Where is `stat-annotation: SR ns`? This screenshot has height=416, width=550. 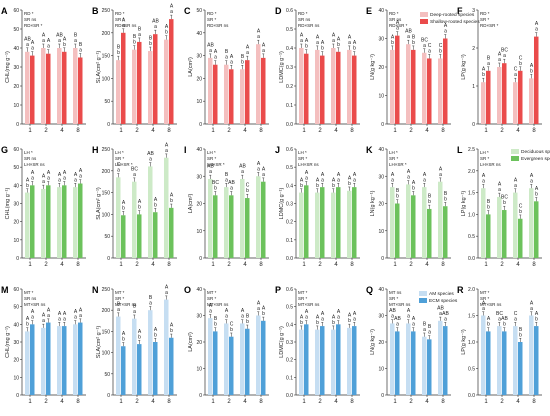 stat-annotation: SR ns is located at coordinates (30, 19).